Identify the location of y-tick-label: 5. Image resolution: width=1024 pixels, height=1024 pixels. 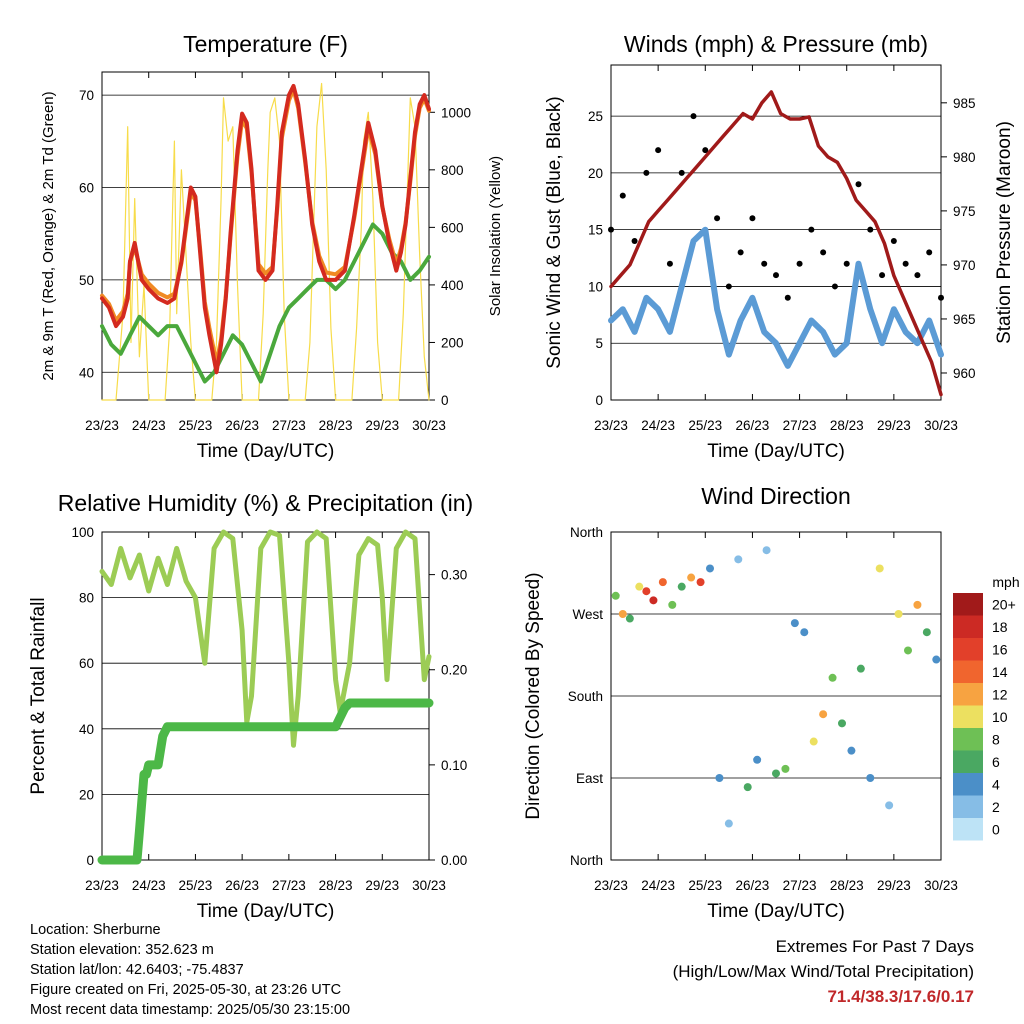
(599, 343).